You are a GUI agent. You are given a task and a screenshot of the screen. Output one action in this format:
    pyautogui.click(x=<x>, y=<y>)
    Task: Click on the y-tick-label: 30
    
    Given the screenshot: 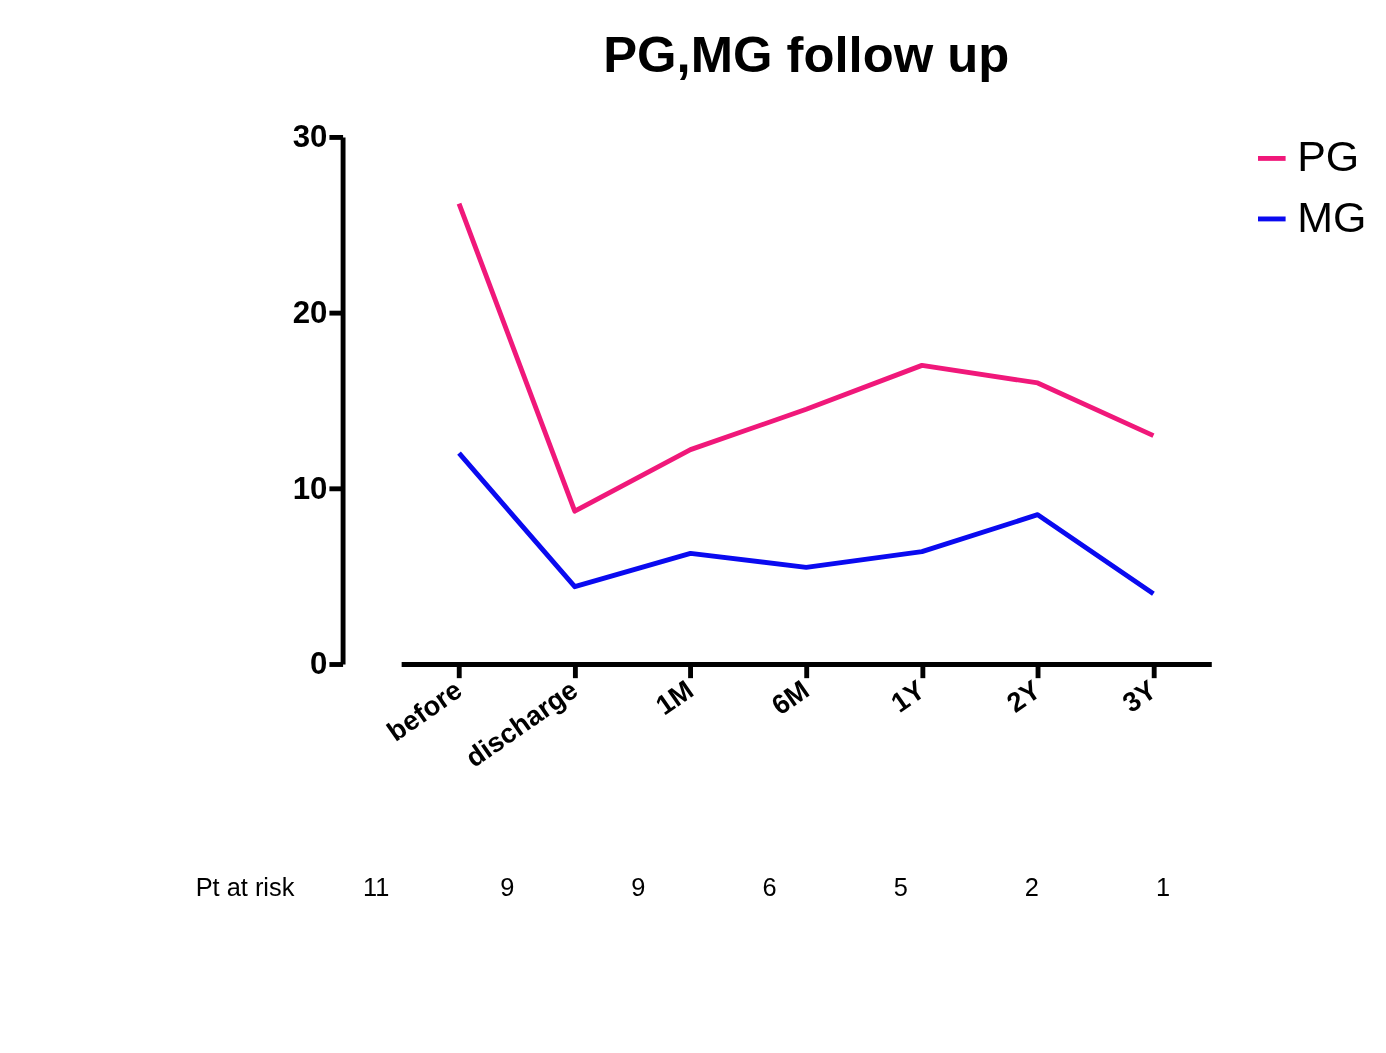 What is the action you would take?
    pyautogui.click(x=310, y=137)
    